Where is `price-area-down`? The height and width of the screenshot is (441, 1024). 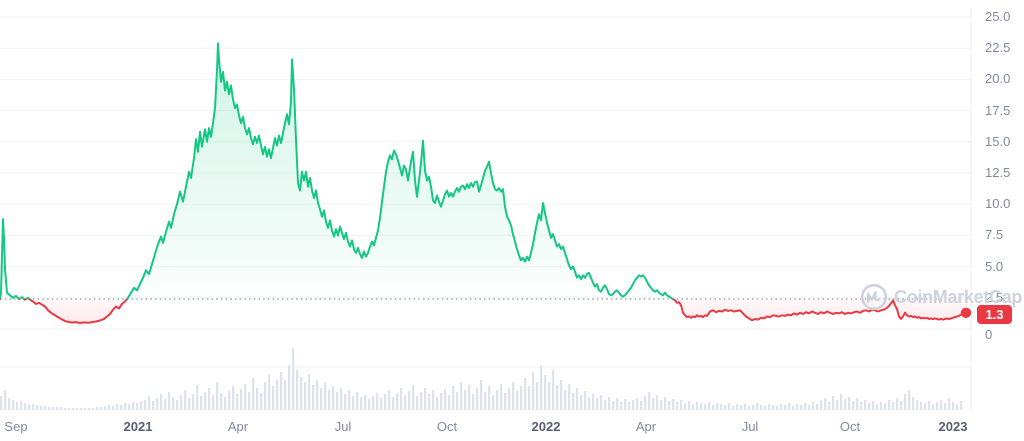
price-area-down is located at coordinates (495, 311).